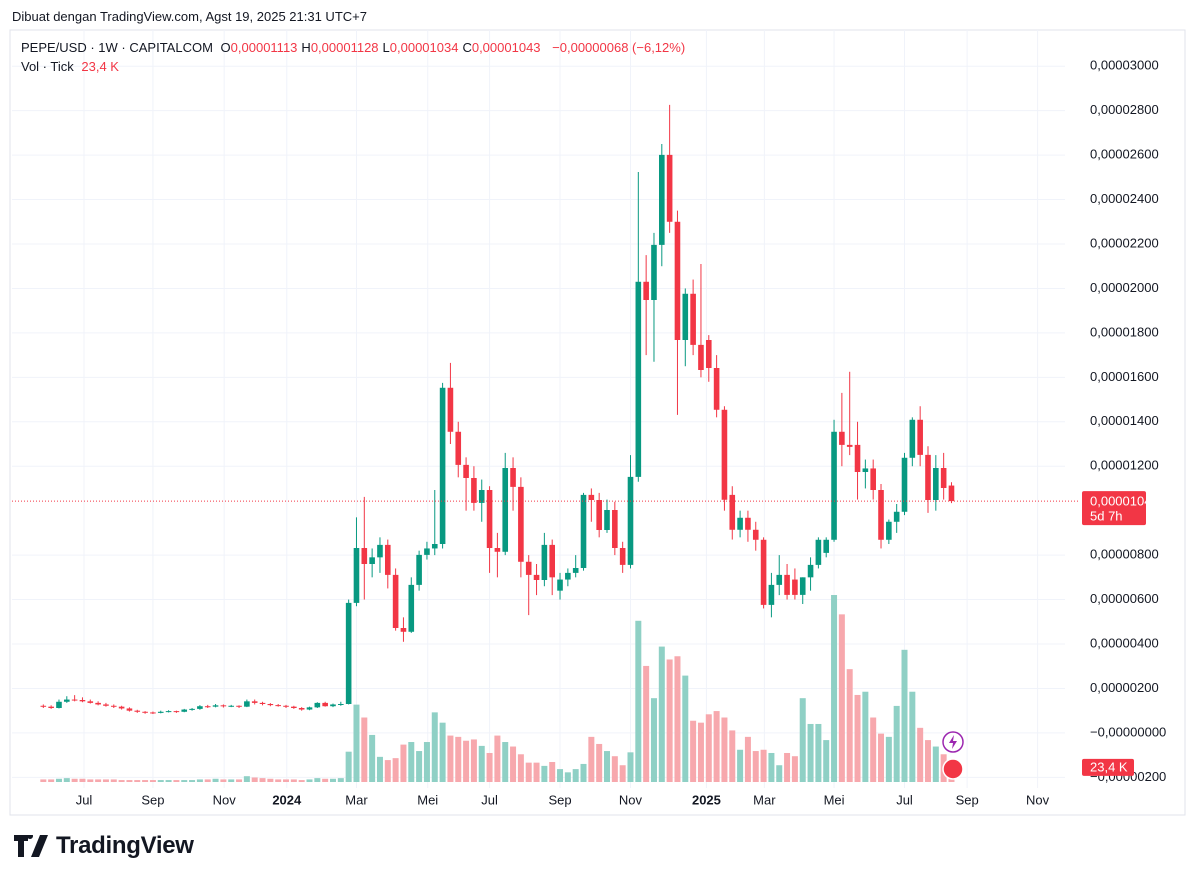 The height and width of the screenshot is (881, 1200). Describe the element at coordinates (104, 846) in the screenshot. I see `logo: TradingView` at that location.